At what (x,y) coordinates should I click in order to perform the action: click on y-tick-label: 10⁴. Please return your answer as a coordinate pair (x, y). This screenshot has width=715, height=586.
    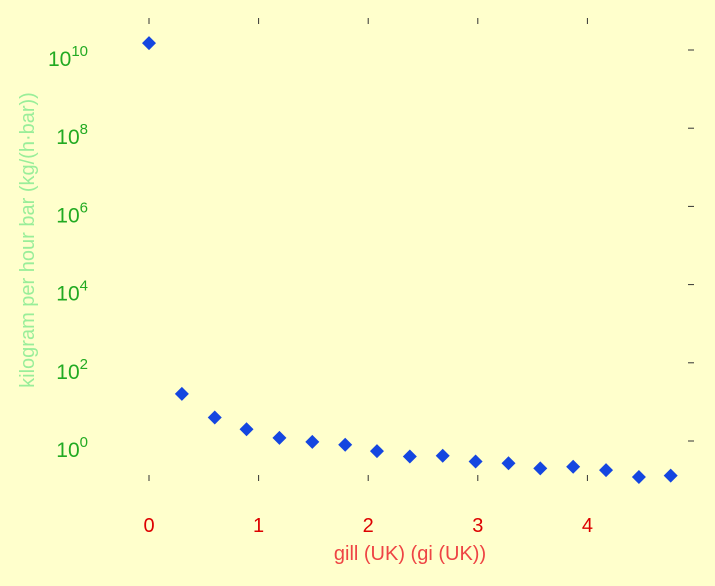
    Looking at the image, I should click on (72, 292).